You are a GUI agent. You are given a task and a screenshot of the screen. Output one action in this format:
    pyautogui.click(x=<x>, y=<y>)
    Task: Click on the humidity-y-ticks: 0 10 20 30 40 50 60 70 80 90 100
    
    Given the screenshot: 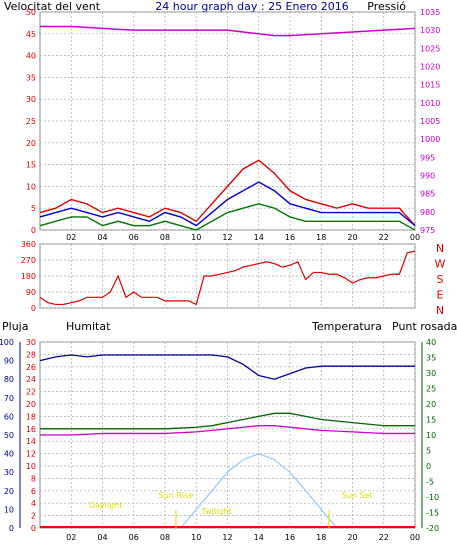 What is the action you would take?
    pyautogui.click(x=7, y=435)
    